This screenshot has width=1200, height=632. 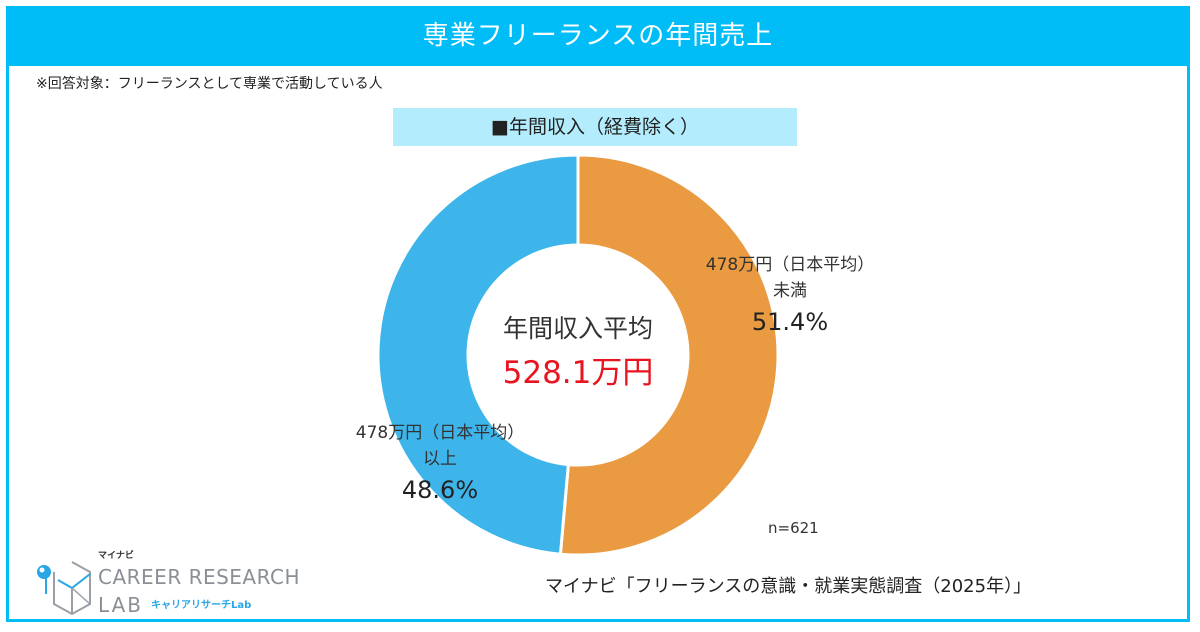 What do you see at coordinates (121, 605) in the screenshot?
I see `logo-line2: LAB` at bounding box center [121, 605].